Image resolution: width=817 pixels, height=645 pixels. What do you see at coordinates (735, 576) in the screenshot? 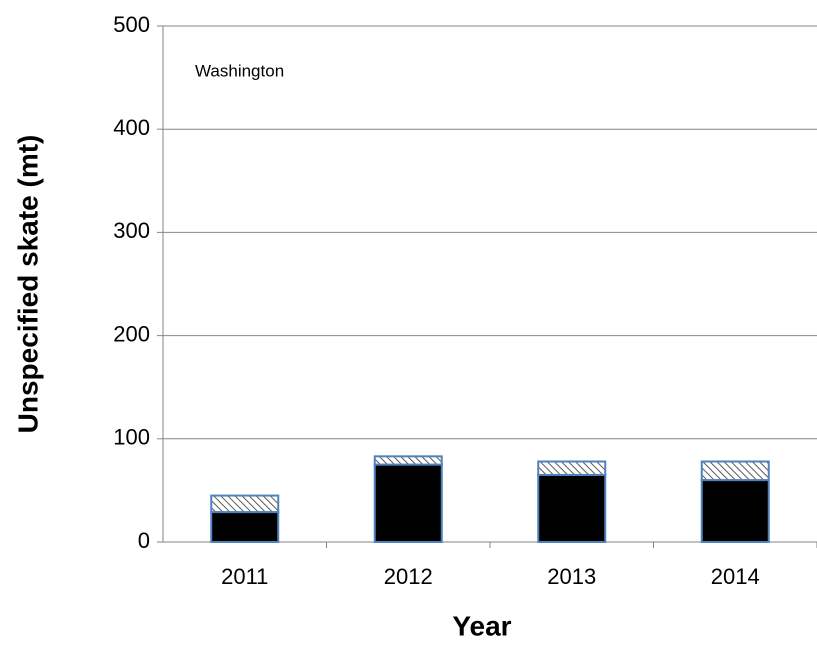
I see `x-tick-label: 2014` at bounding box center [735, 576].